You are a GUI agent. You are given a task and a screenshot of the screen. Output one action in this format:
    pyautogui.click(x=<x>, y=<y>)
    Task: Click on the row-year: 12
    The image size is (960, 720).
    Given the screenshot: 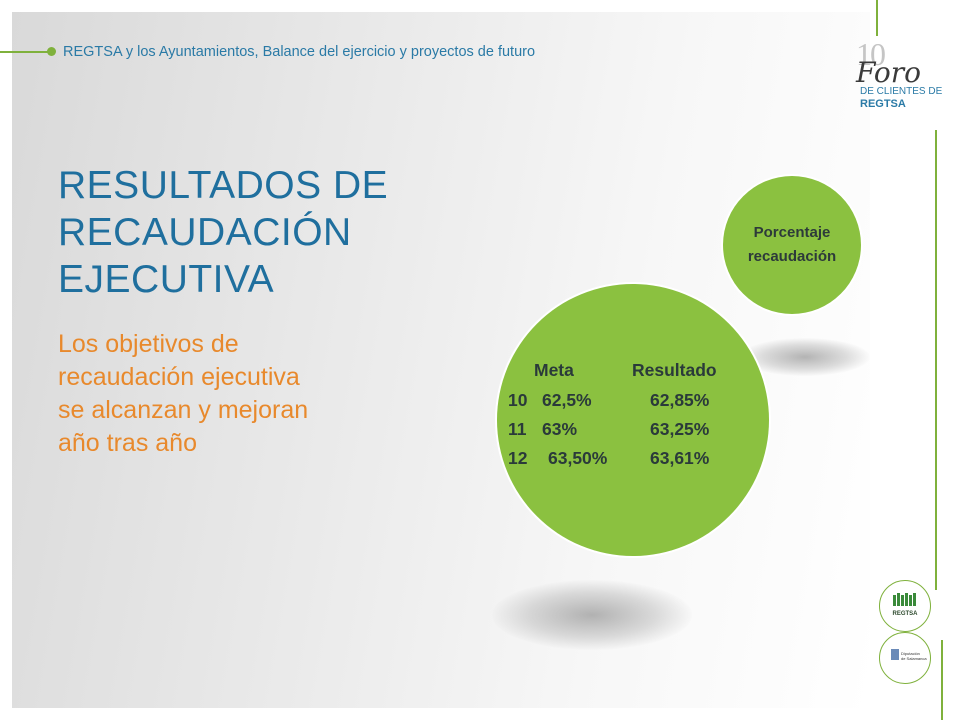 What is the action you would take?
    pyautogui.click(x=518, y=458)
    